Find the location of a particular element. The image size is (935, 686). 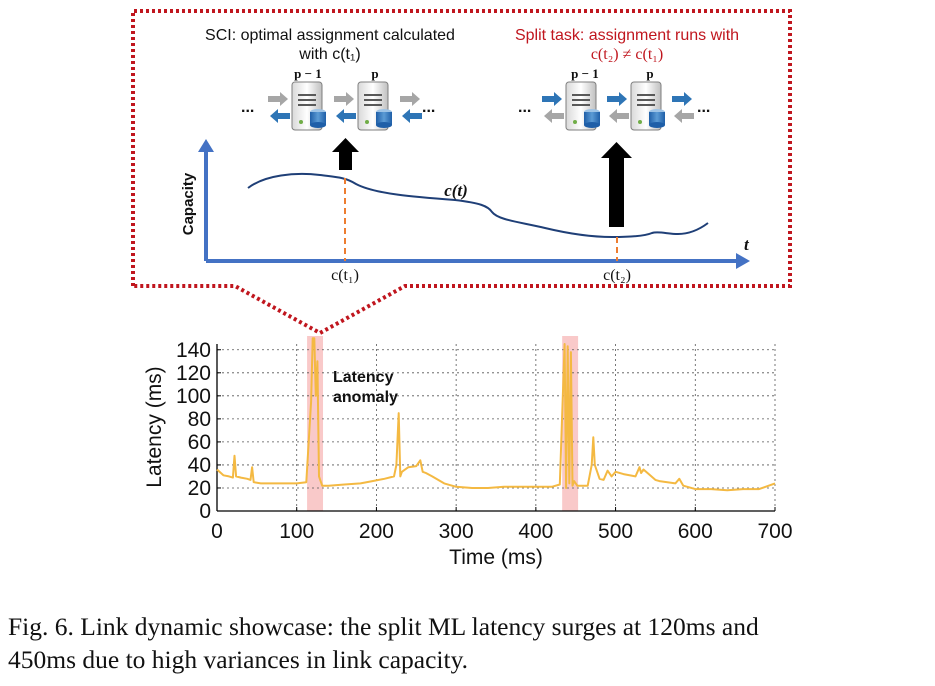

left-node-label-prev: p − 1 is located at coordinates (308, 73).